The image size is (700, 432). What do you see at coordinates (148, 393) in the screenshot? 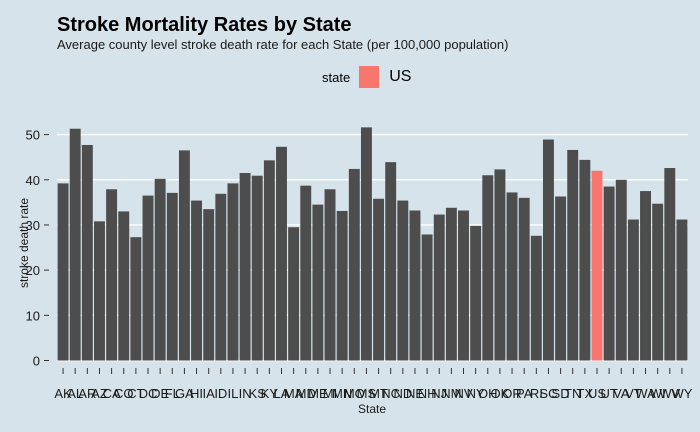
I see `x-tick-label: DC` at bounding box center [148, 393].